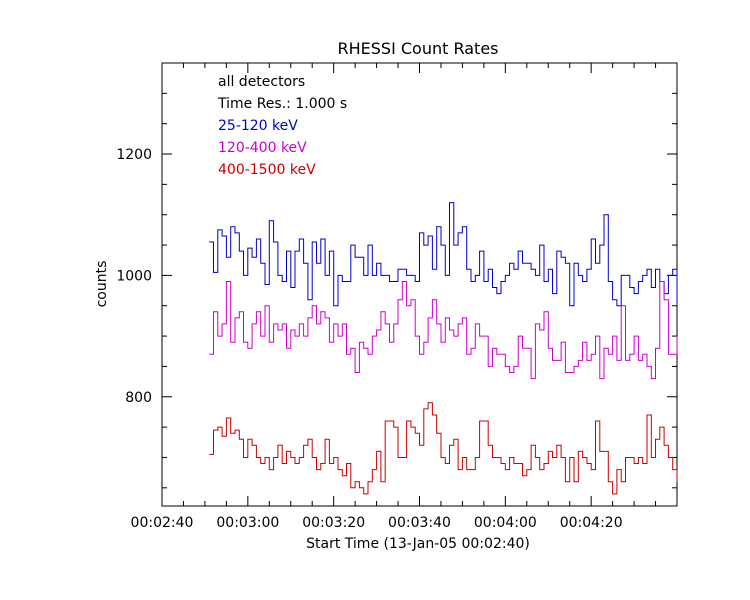 Image resolution: width=750 pixels, height=600 pixels. I want to click on chart-title: RHESSI Count Rates, so click(418, 48).